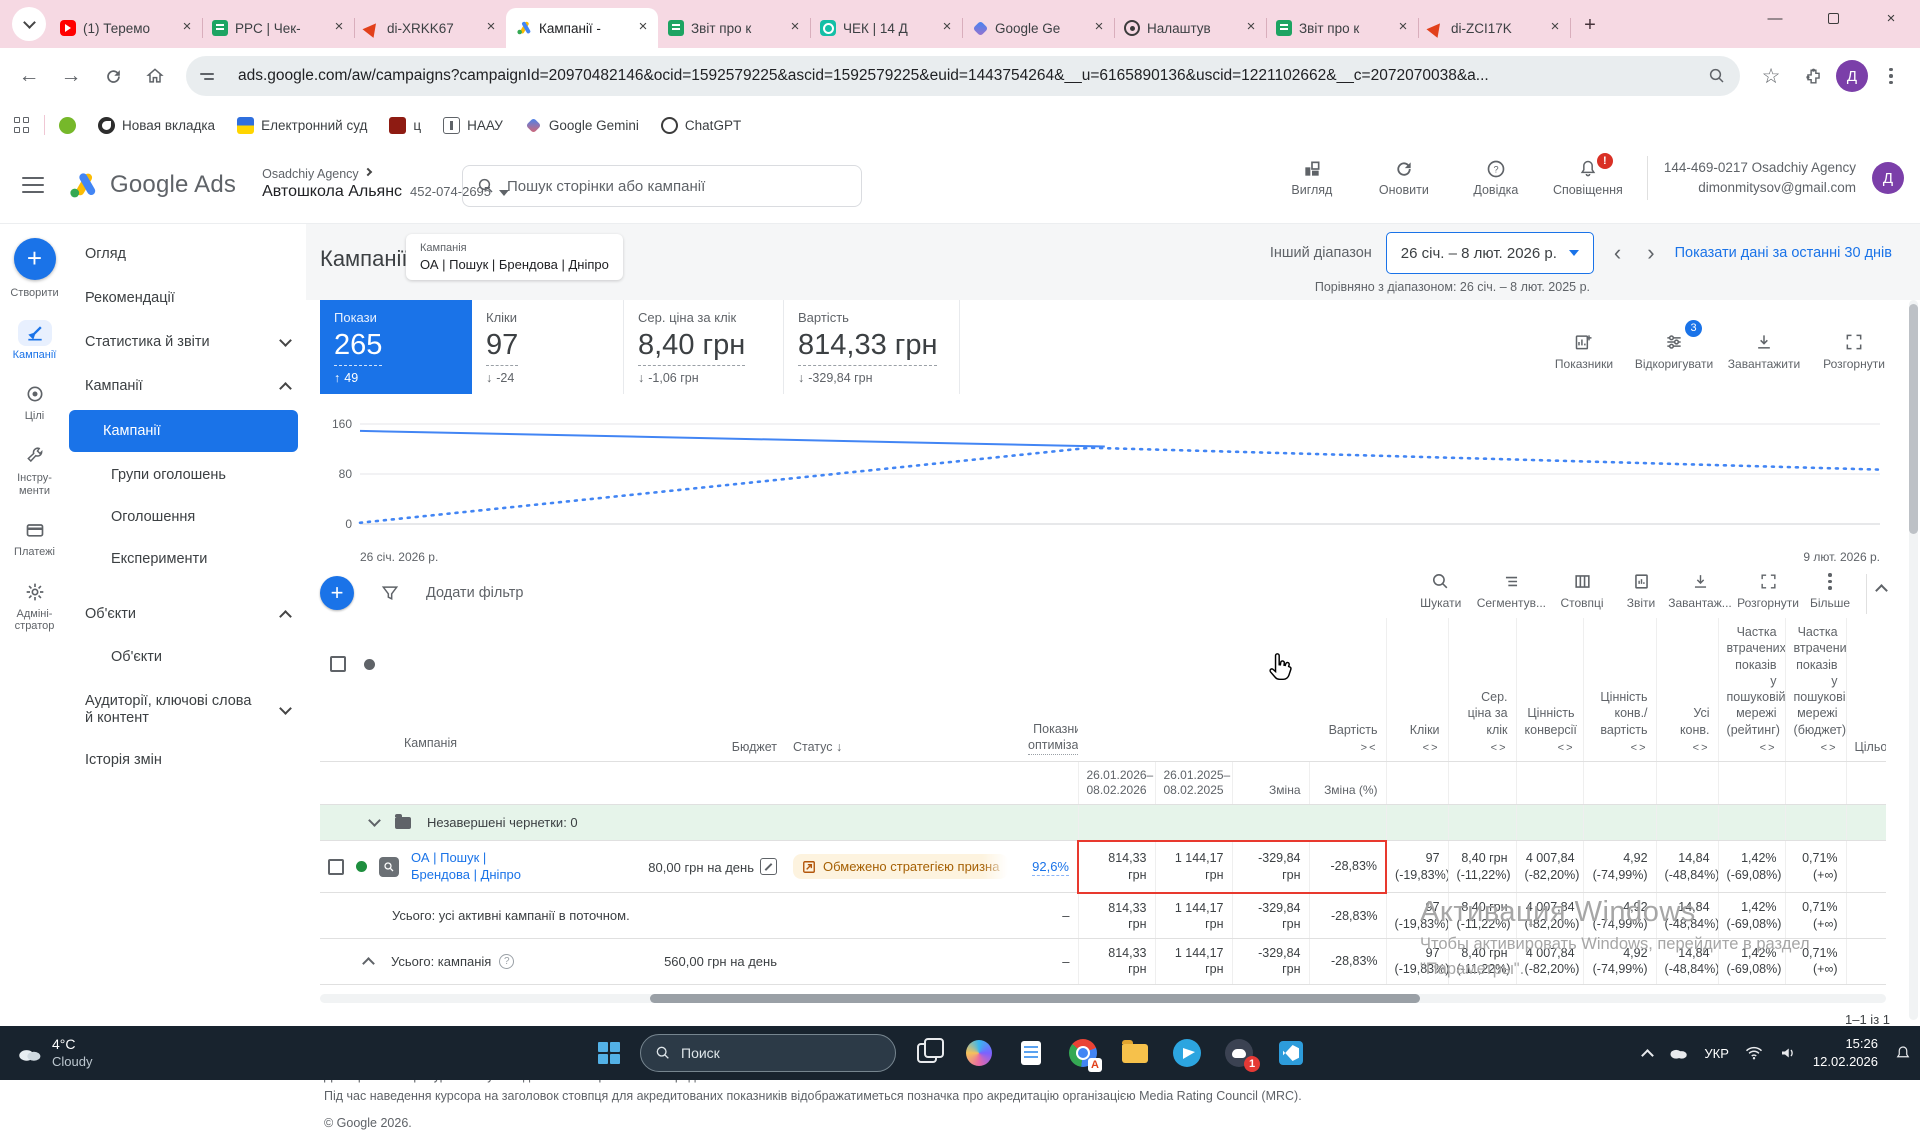 This screenshot has width=1920, height=1134. What do you see at coordinates (1031, 1053) in the screenshot?
I see `documents-app-button` at bounding box center [1031, 1053].